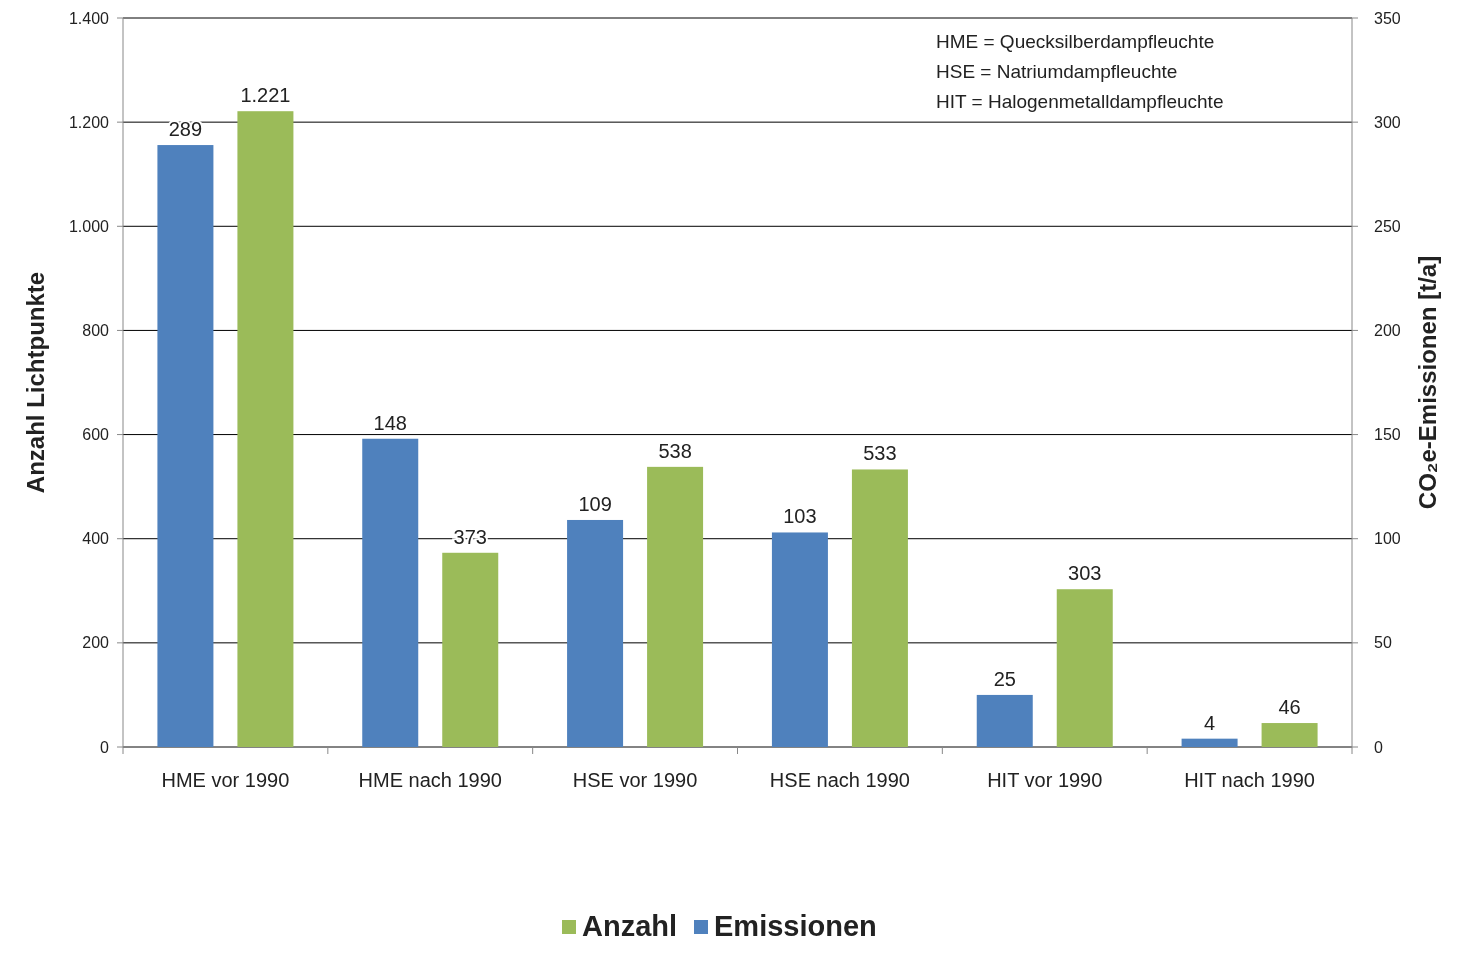 This screenshot has height=953, width=1457. Describe the element at coordinates (390, 422) in the screenshot. I see `data-label: 148` at that location.